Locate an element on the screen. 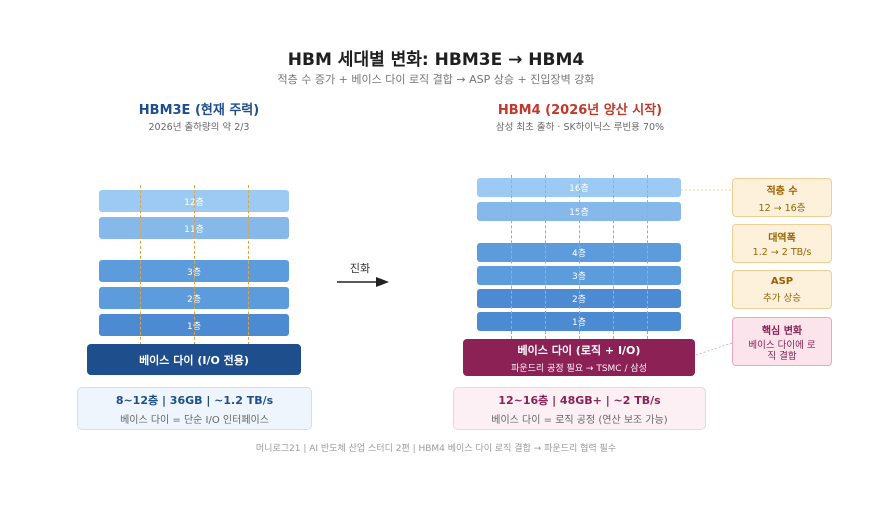 The image size is (872, 508). hbm3e-base-die: 베이스 다이 (I/O 전용) is located at coordinates (194, 359).